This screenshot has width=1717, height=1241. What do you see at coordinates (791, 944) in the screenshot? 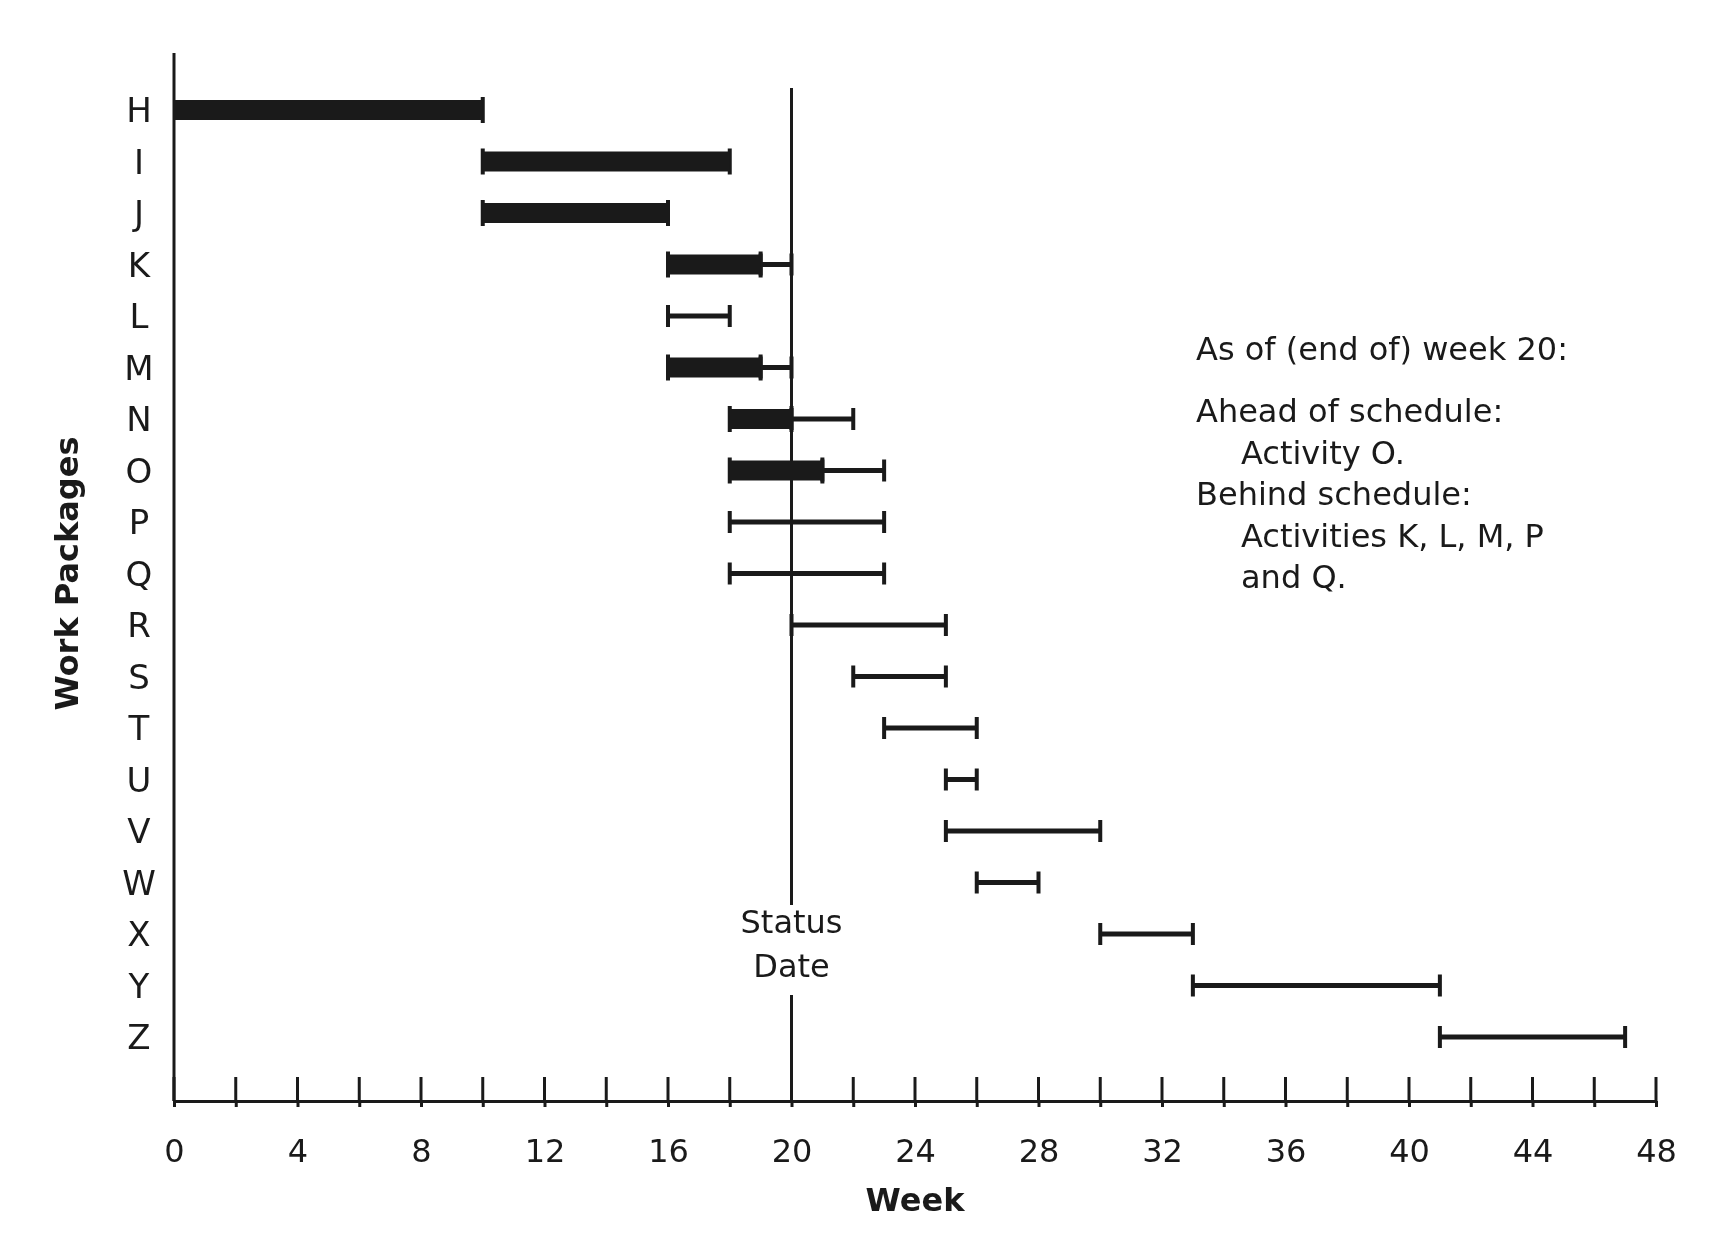
I see `ref-line-label: Status Date` at bounding box center [791, 944].